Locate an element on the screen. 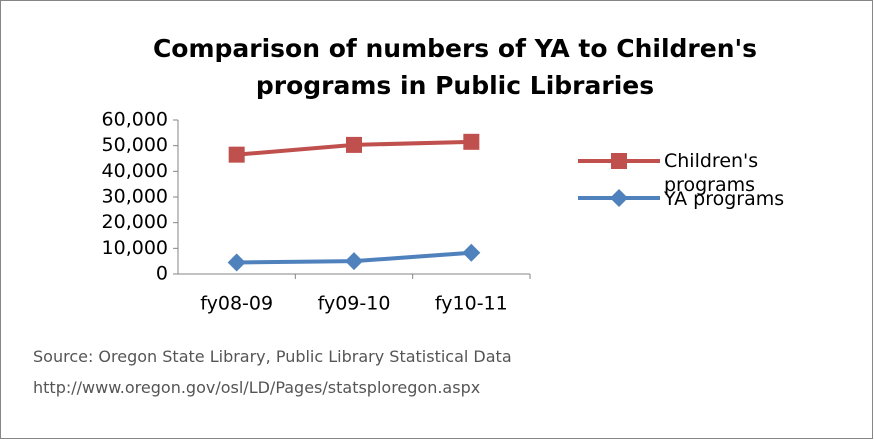 The image size is (874, 440). x-tick-label: fy10-11 is located at coordinates (471, 304).